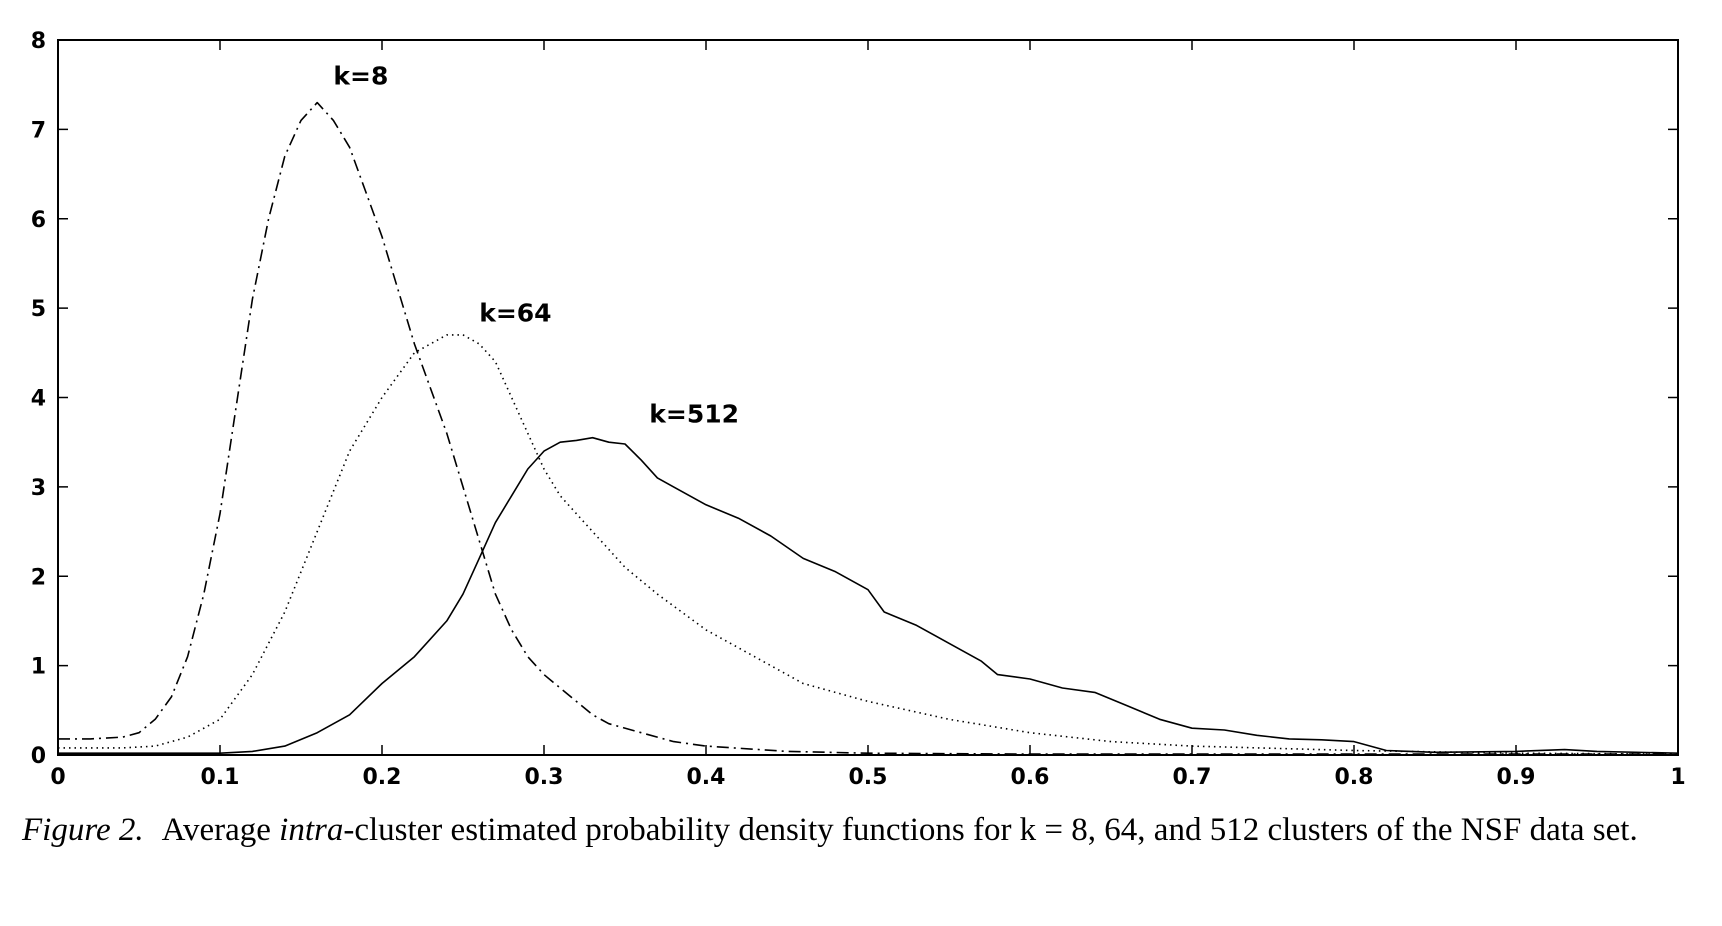  I want to click on x-tick-label: 0.7, so click(1192, 777).